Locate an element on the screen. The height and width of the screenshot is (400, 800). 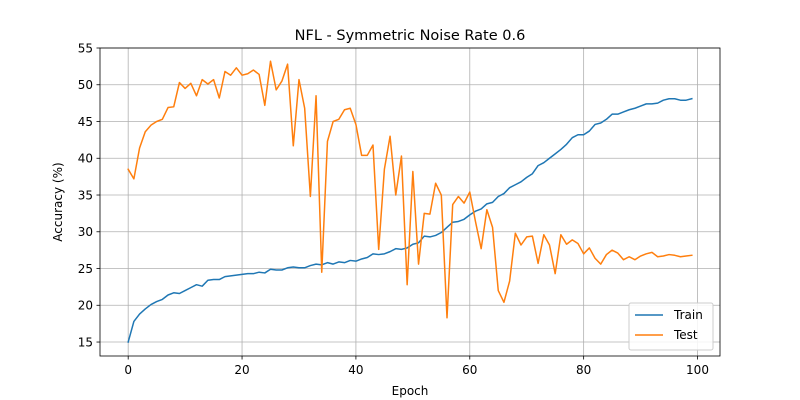
legend: Train Test is located at coordinates (671, 326).